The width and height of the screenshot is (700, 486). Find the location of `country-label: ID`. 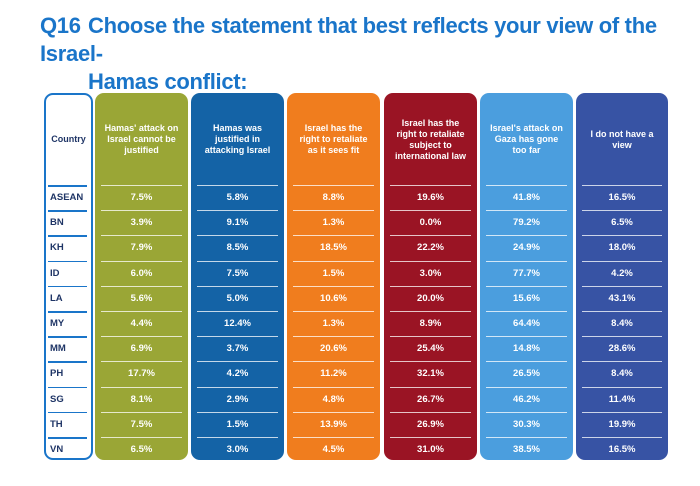

country-label: ID is located at coordinates (55, 273).